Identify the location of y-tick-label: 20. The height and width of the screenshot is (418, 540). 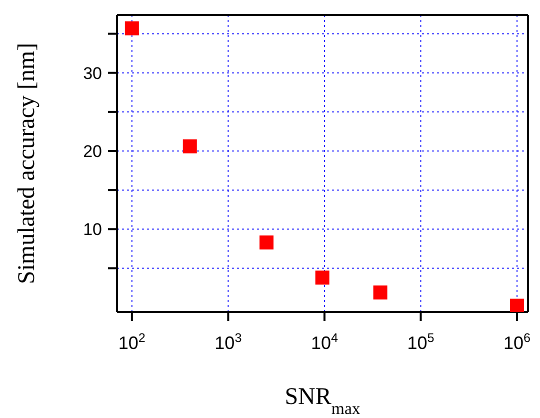
(92, 151).